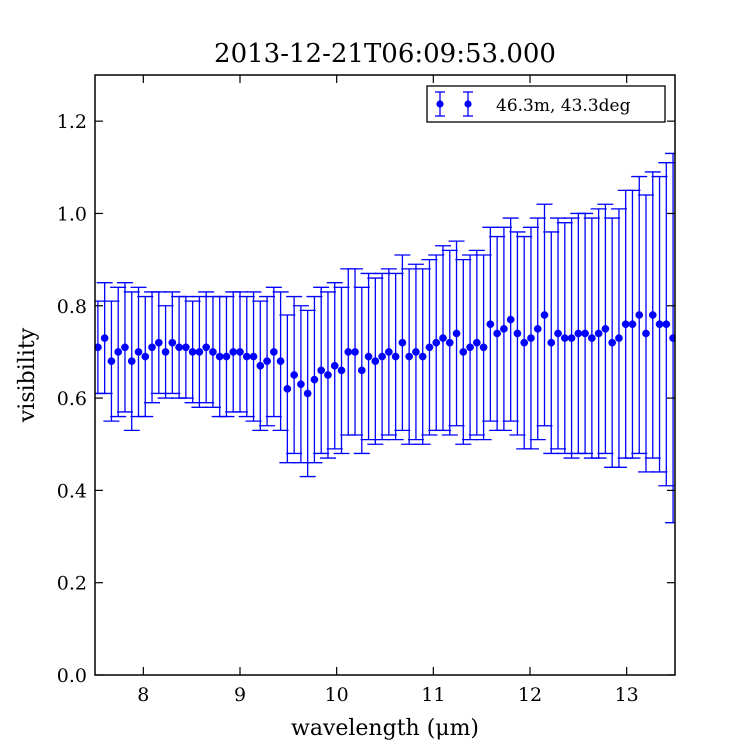 The height and width of the screenshot is (750, 750). What do you see at coordinates (546, 104) in the screenshot?
I see `legend: 46.3m, 43.3deg` at bounding box center [546, 104].